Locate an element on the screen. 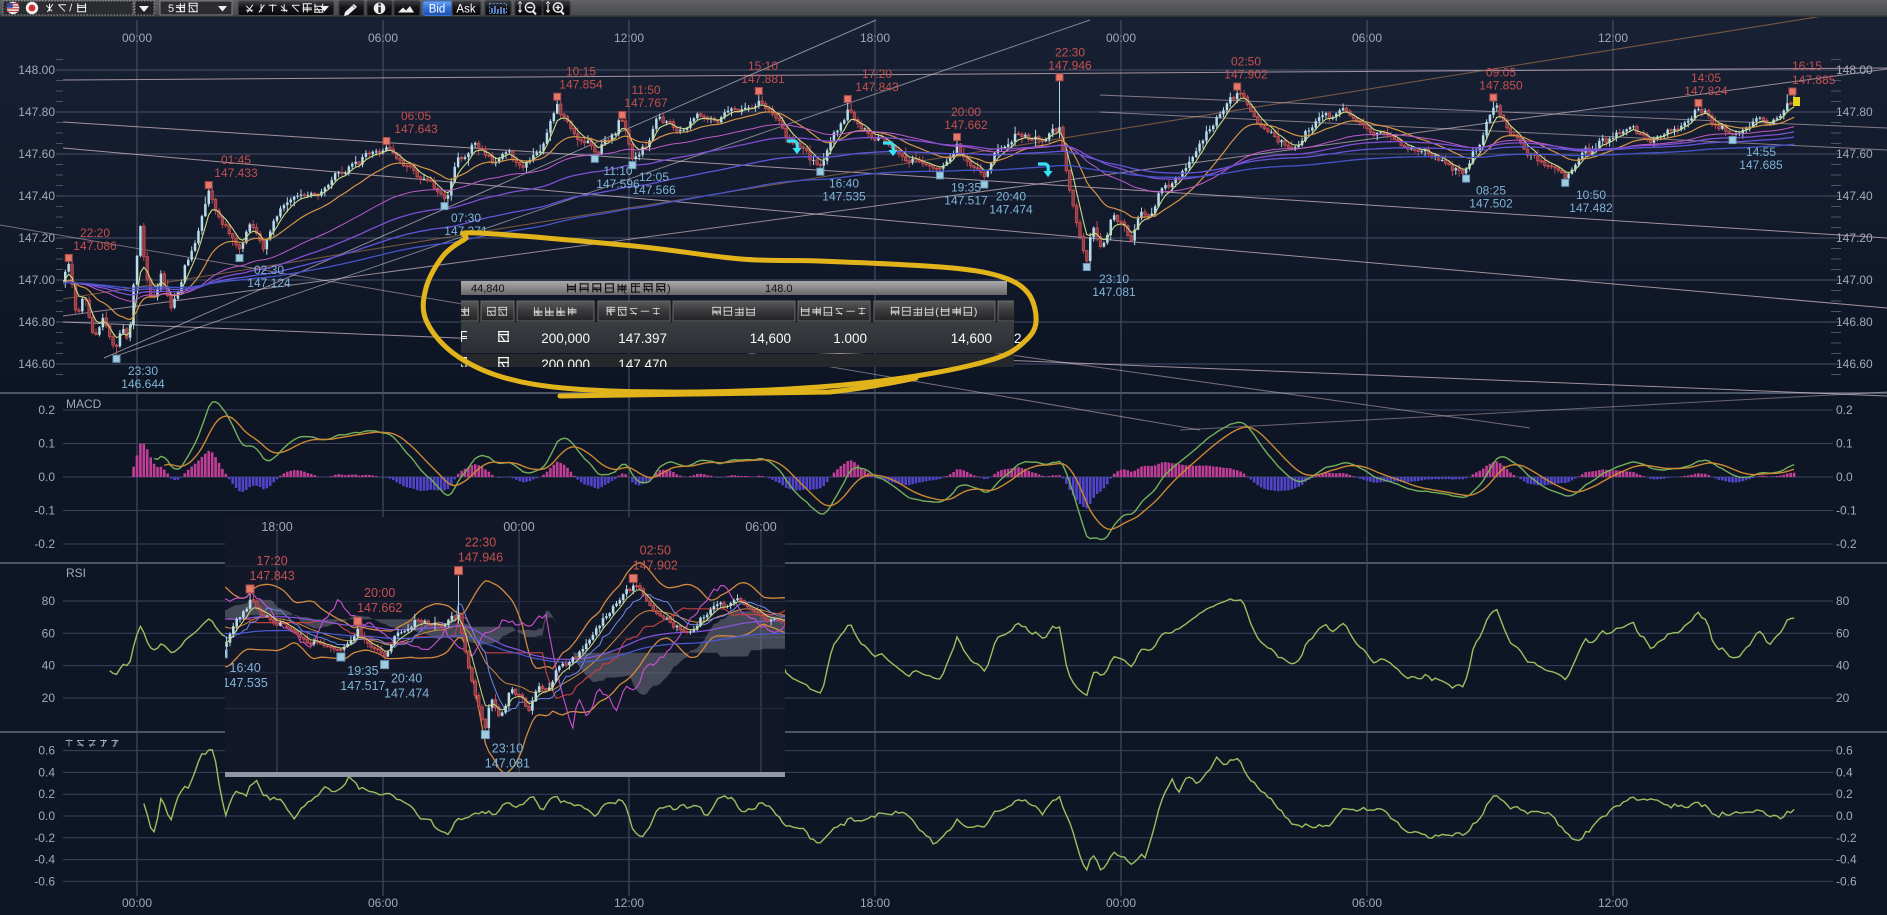 The height and width of the screenshot is (915, 1887). svg-text: 22:20 is located at coordinates (95, 233).